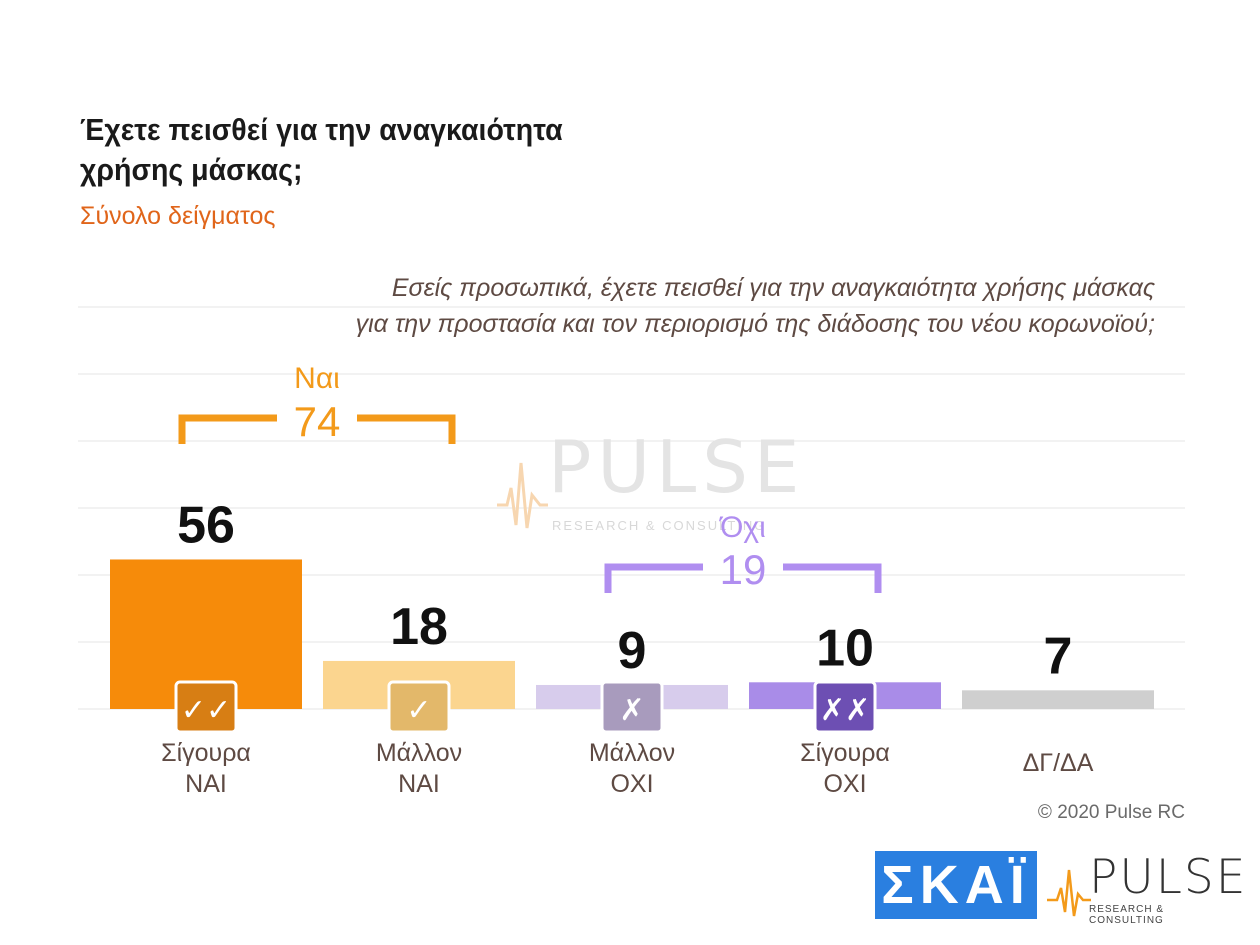 The height and width of the screenshot is (945, 1260). I want to click on watermark-sub: RESEARCH & CONSULTING, so click(659, 525).